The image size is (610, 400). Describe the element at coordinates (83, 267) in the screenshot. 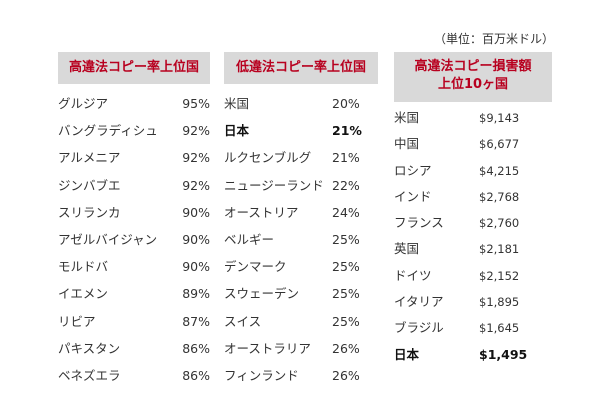

I see `country-name: モルドバ` at that location.